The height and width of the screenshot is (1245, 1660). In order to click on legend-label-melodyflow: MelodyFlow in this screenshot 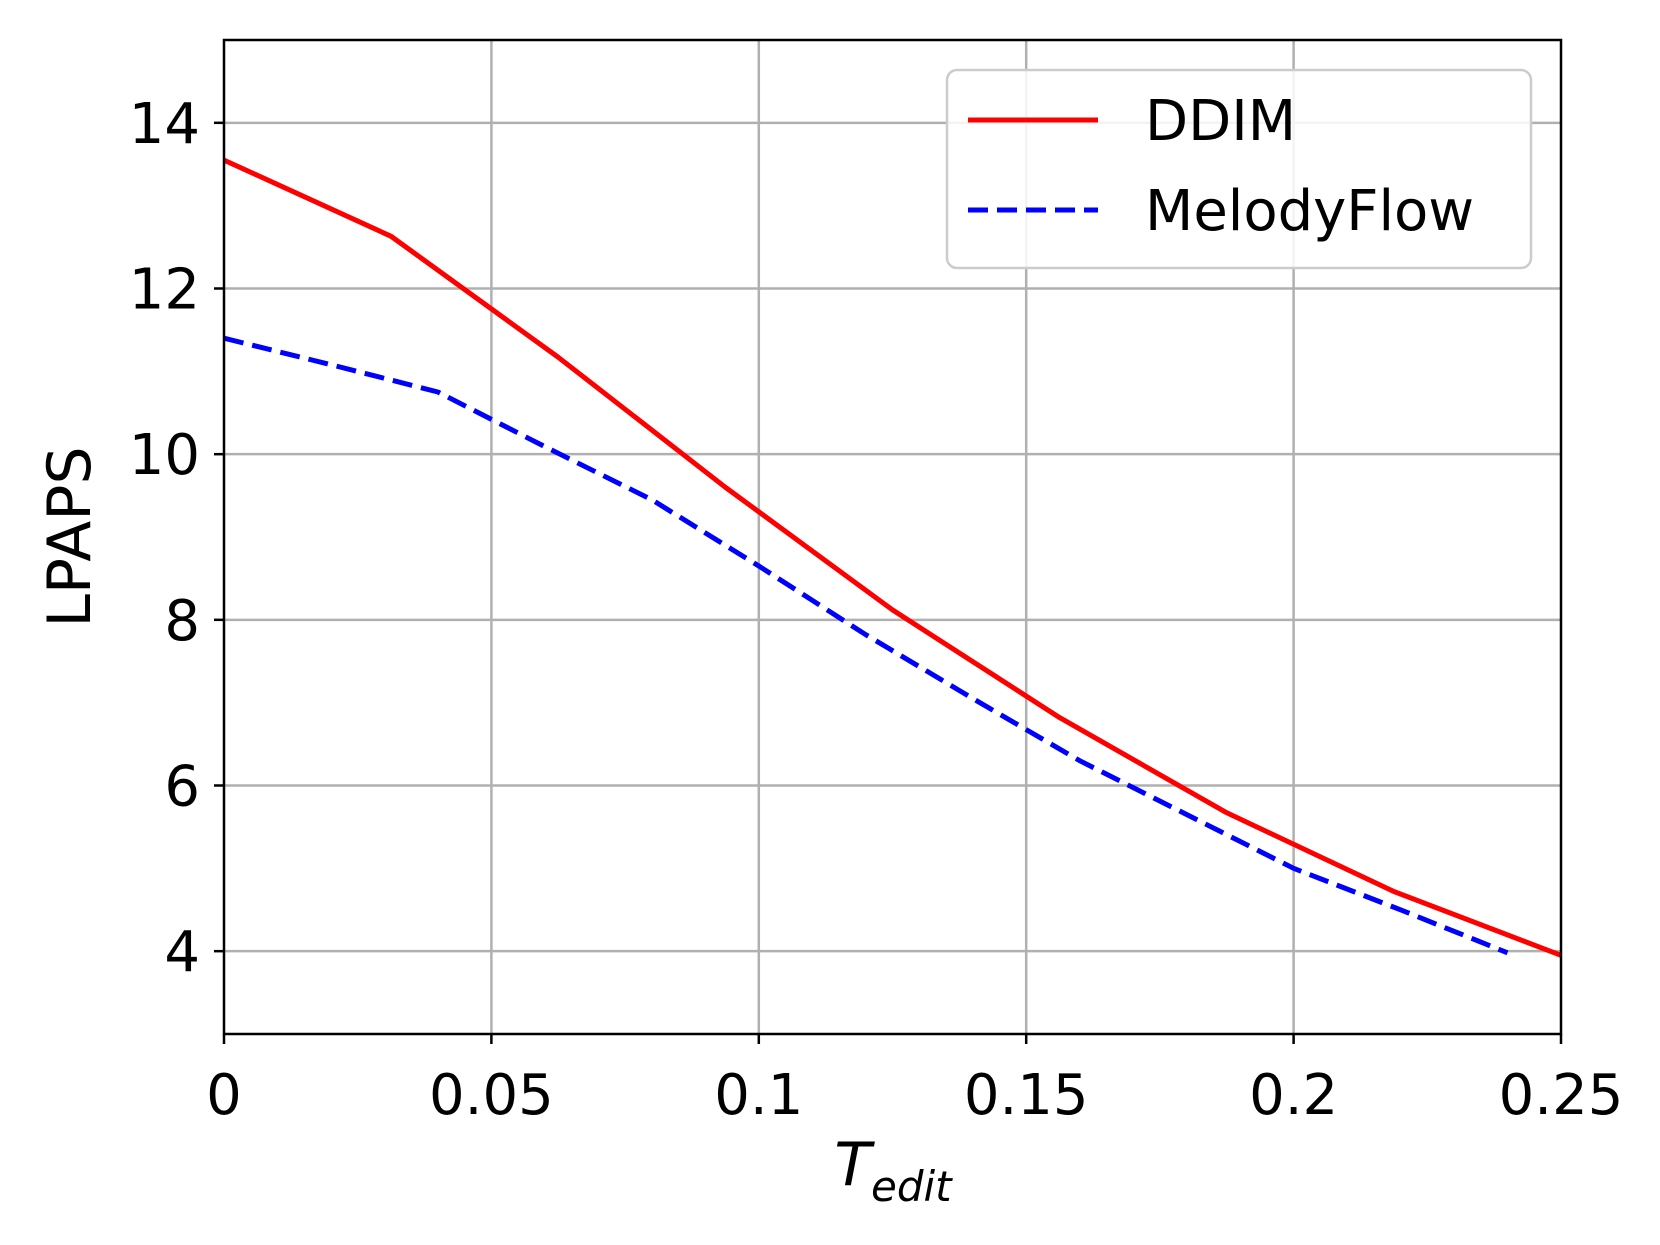, I will do `click(1309, 211)`.